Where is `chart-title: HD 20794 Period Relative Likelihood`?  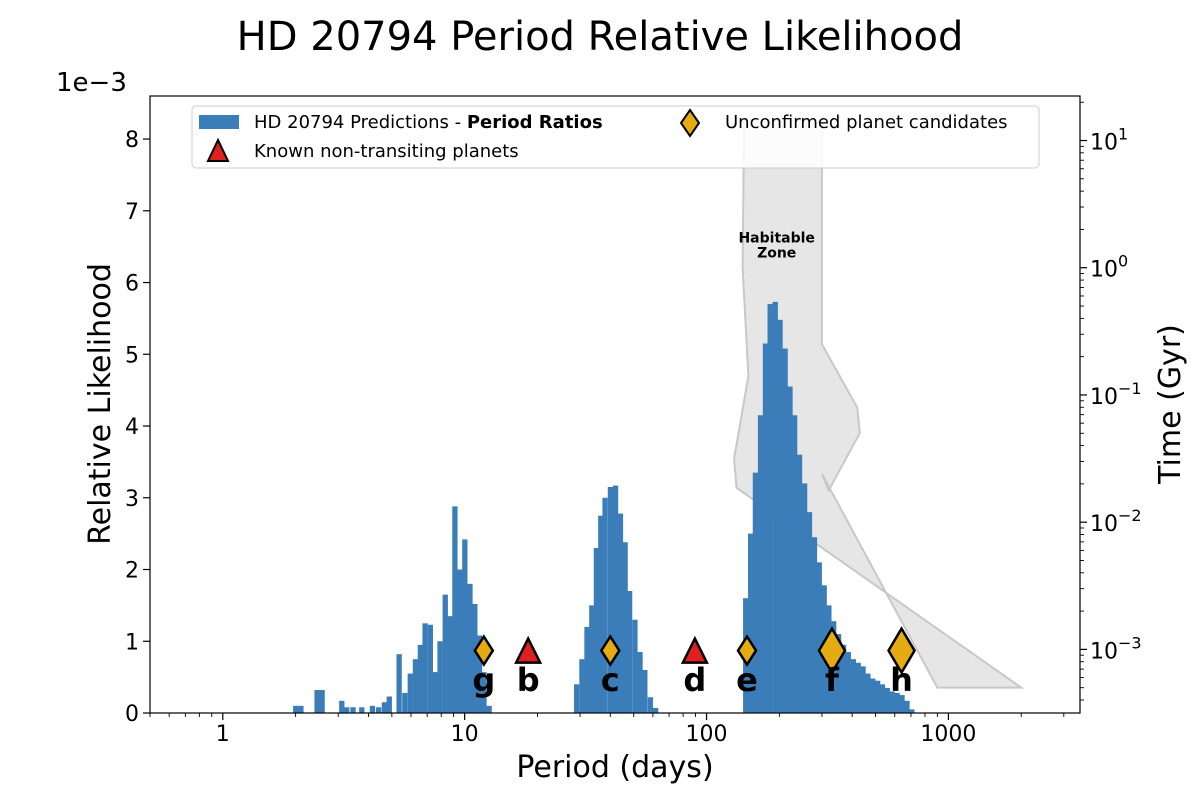 chart-title: HD 20794 Period Relative Likelihood is located at coordinates (600, 37).